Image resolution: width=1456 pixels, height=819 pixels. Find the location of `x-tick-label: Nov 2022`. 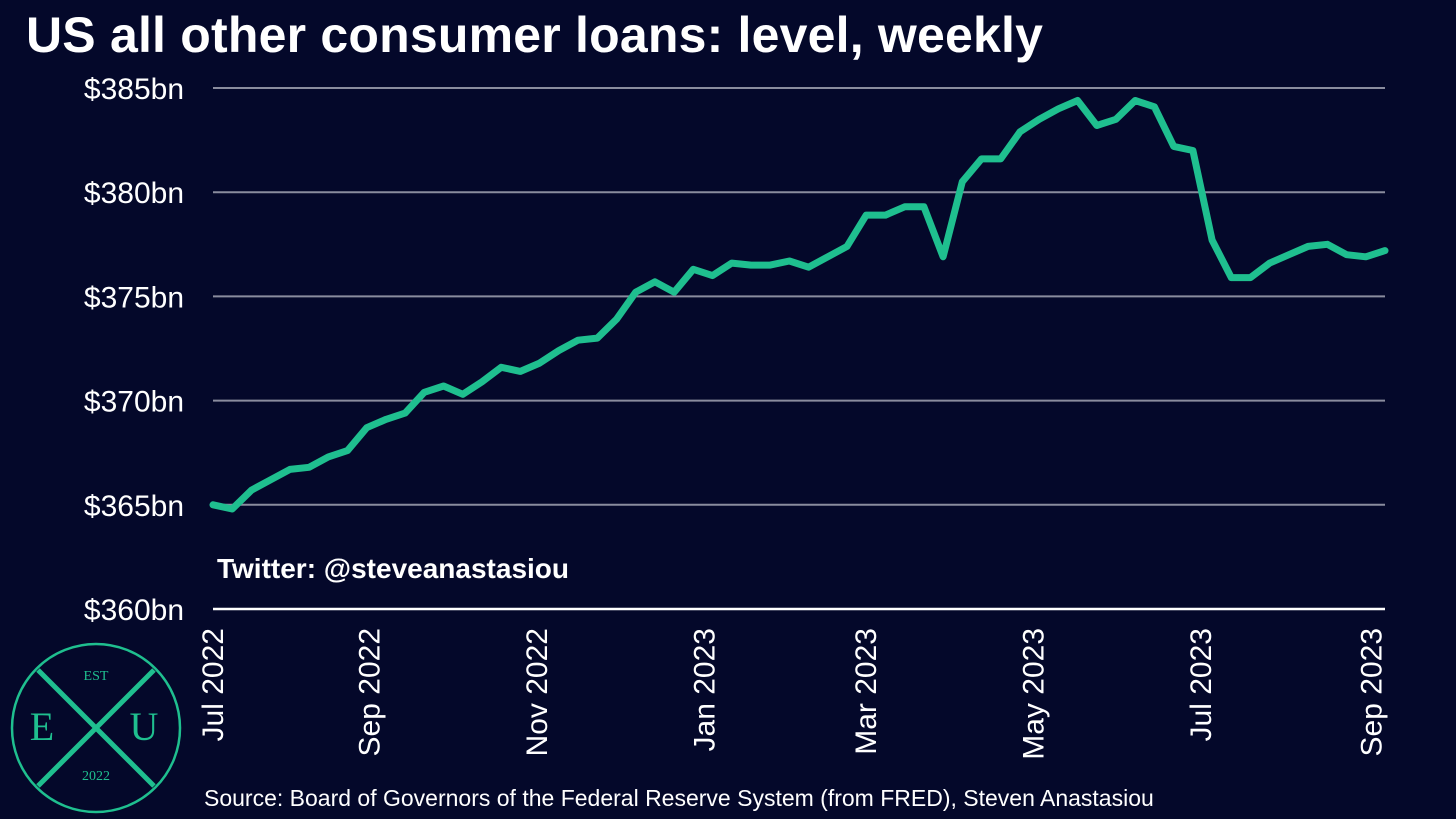

x-tick-label: Nov 2022 is located at coordinates (537, 692).